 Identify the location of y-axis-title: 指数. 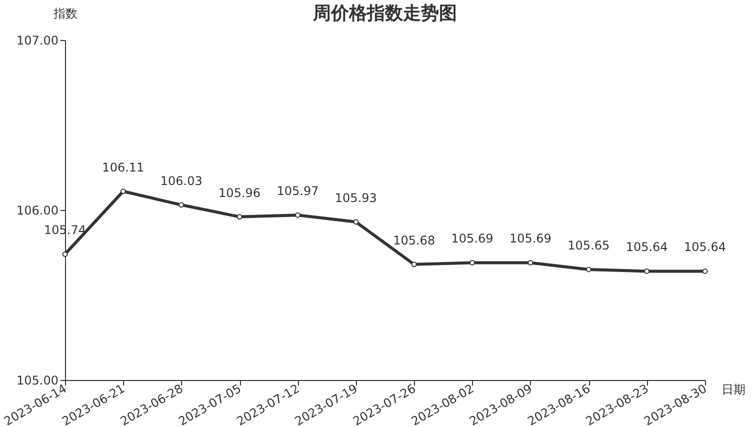
(65, 13).